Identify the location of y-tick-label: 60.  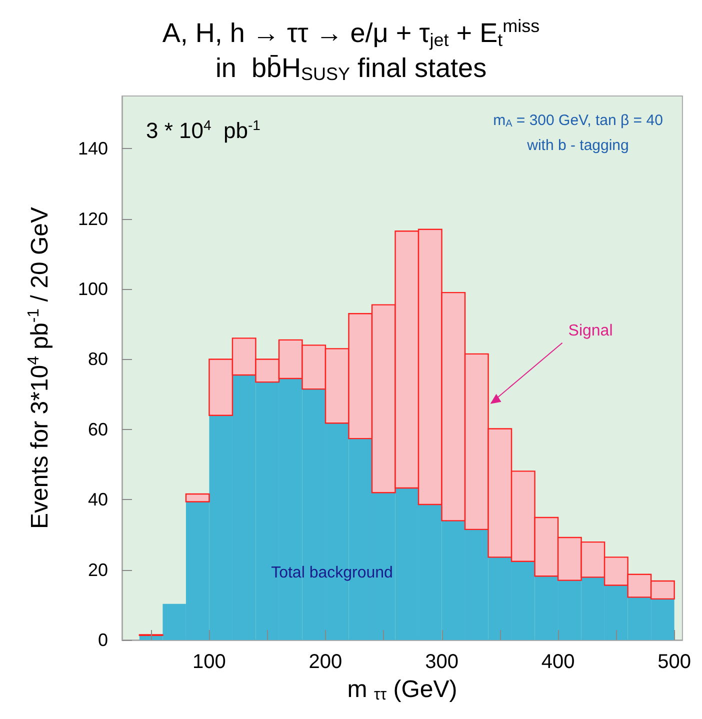
(98, 429).